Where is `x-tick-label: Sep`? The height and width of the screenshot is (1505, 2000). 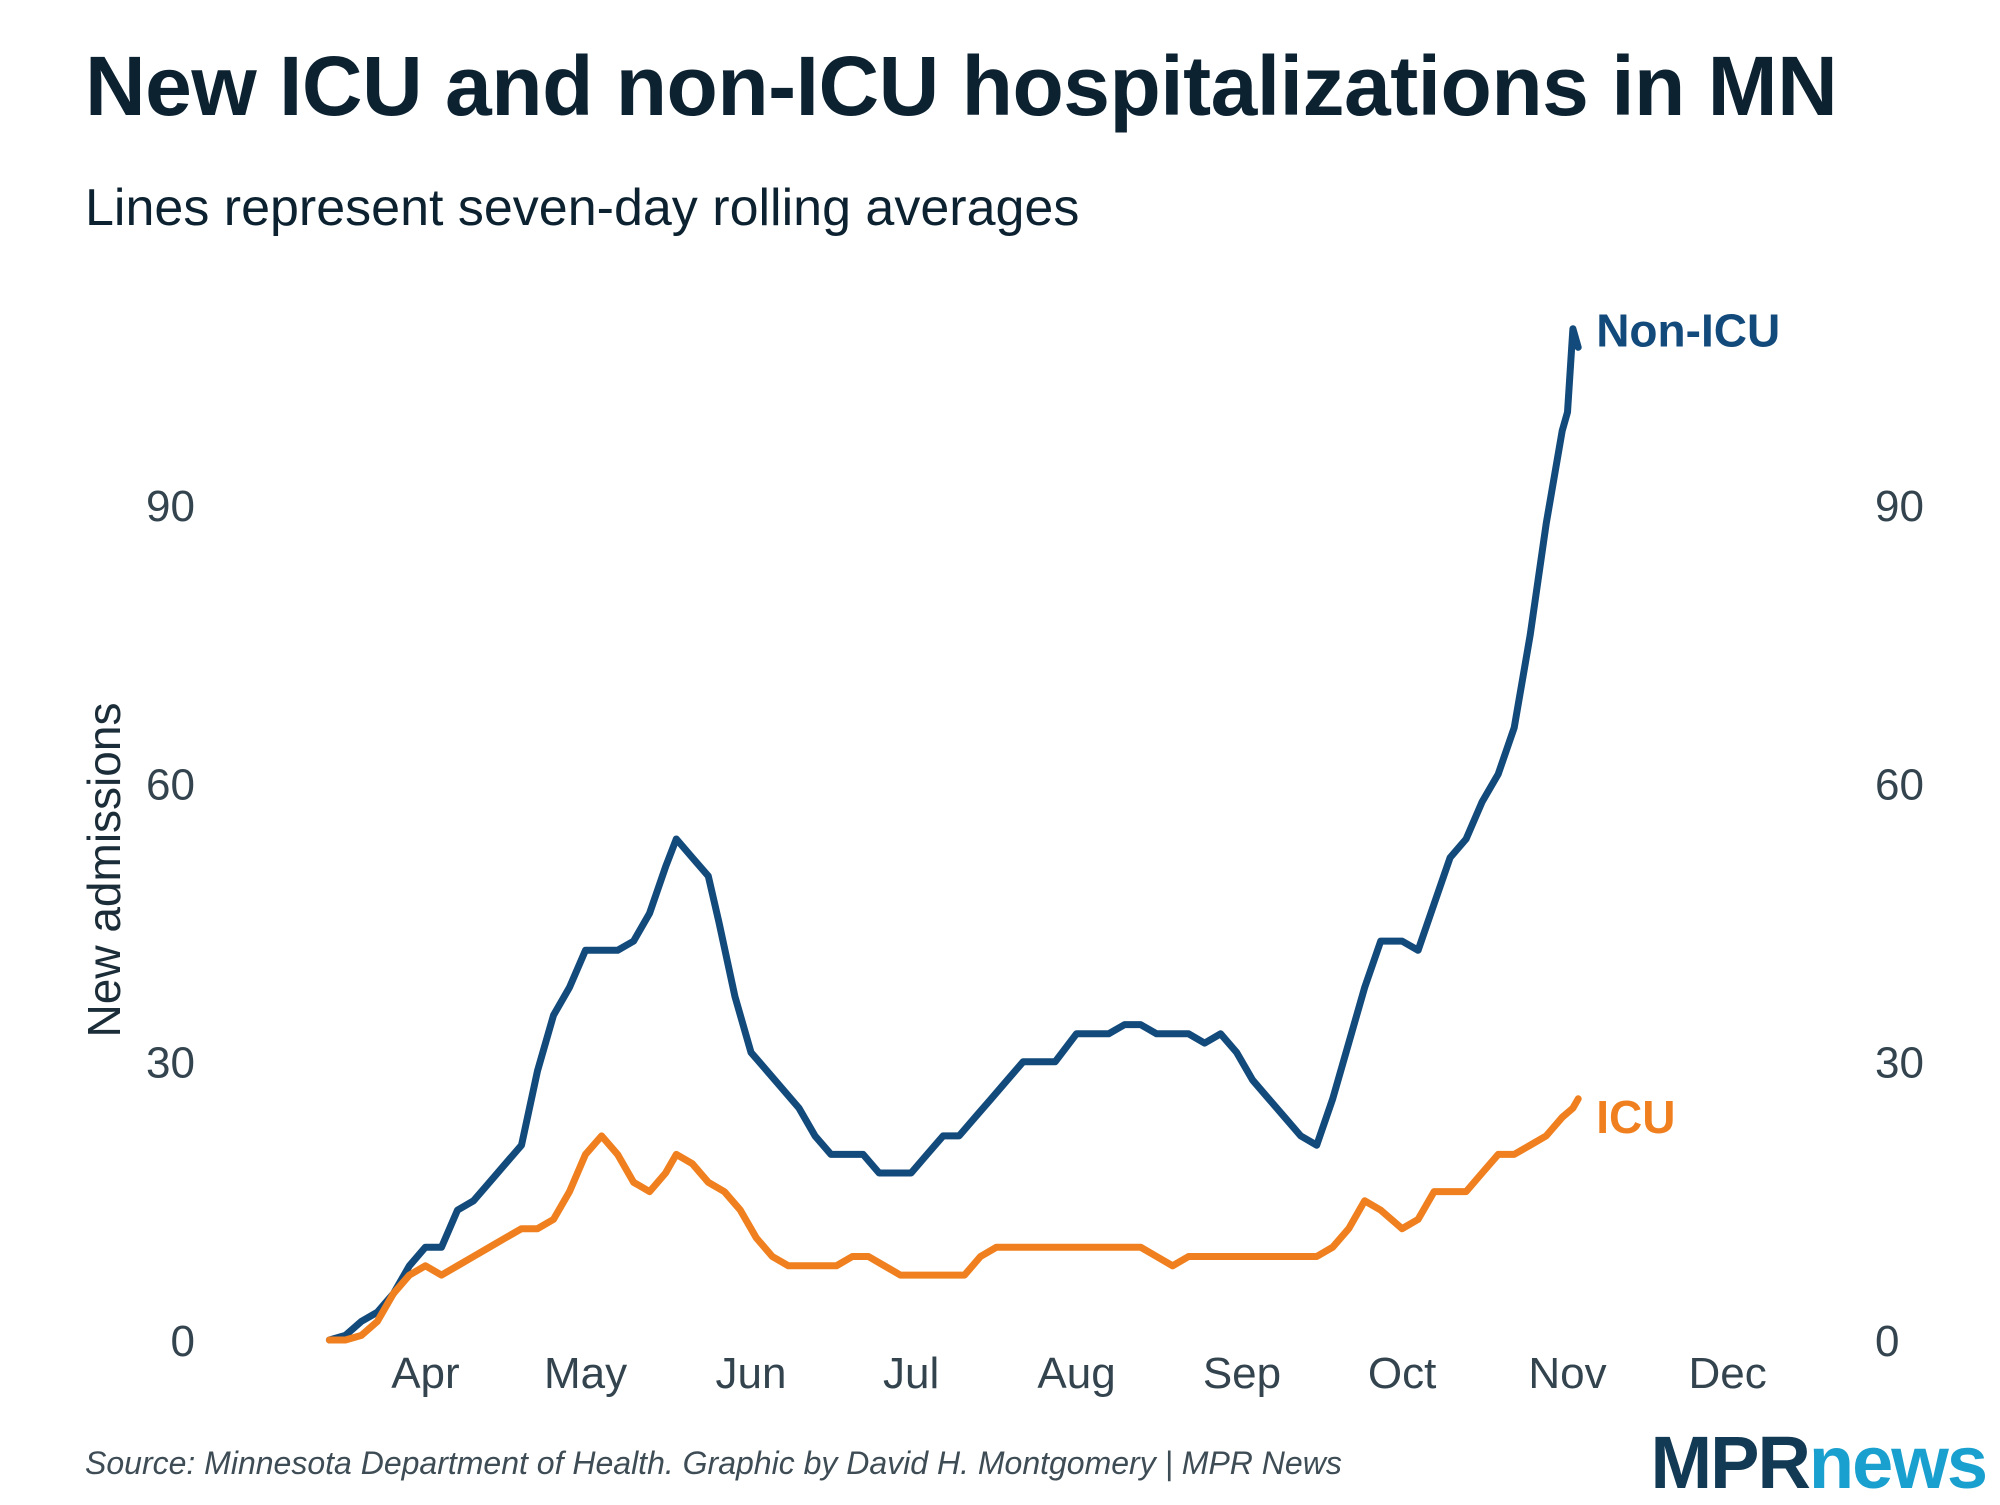
x-tick-label: Sep is located at coordinates (1242, 1373).